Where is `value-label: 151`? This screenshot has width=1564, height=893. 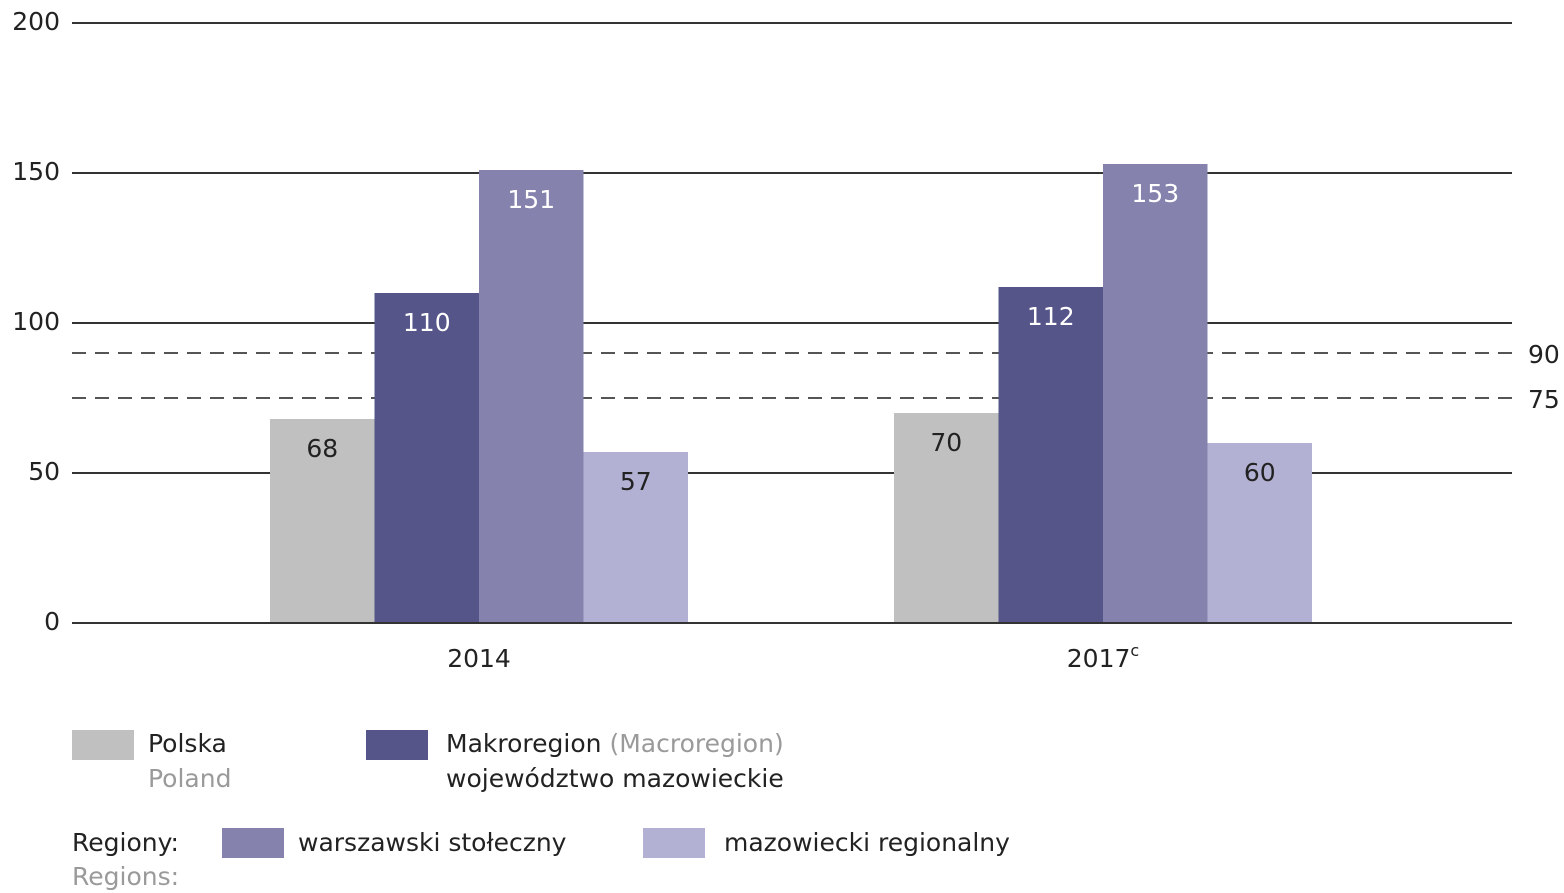
value-label: 151 is located at coordinates (531, 199).